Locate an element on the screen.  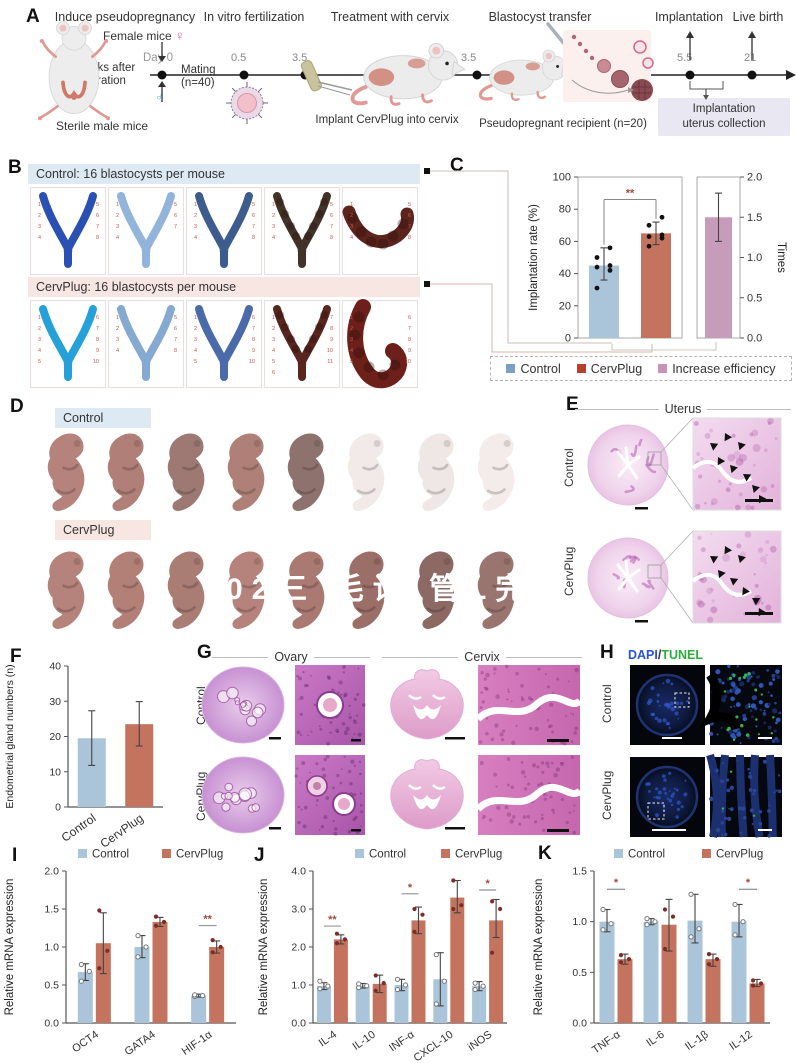
legend-item: CervPlug is located at coordinates (609, 369).